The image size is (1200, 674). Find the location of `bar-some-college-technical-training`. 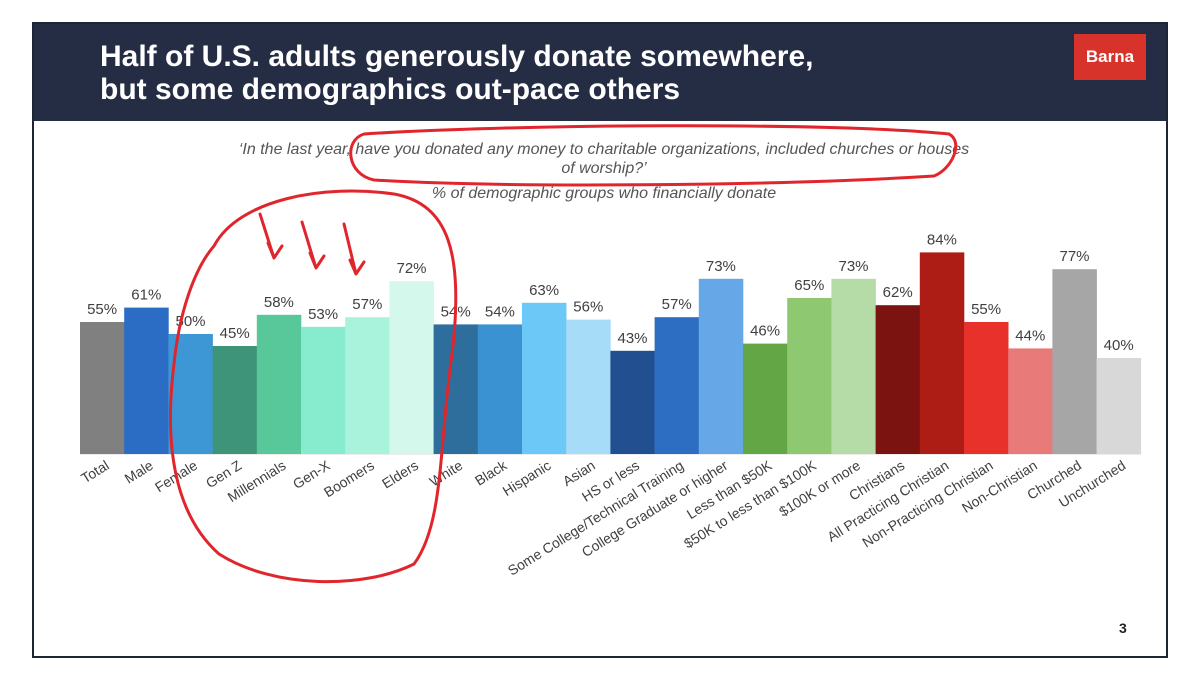

bar-some-college-technical-training is located at coordinates (677, 385).